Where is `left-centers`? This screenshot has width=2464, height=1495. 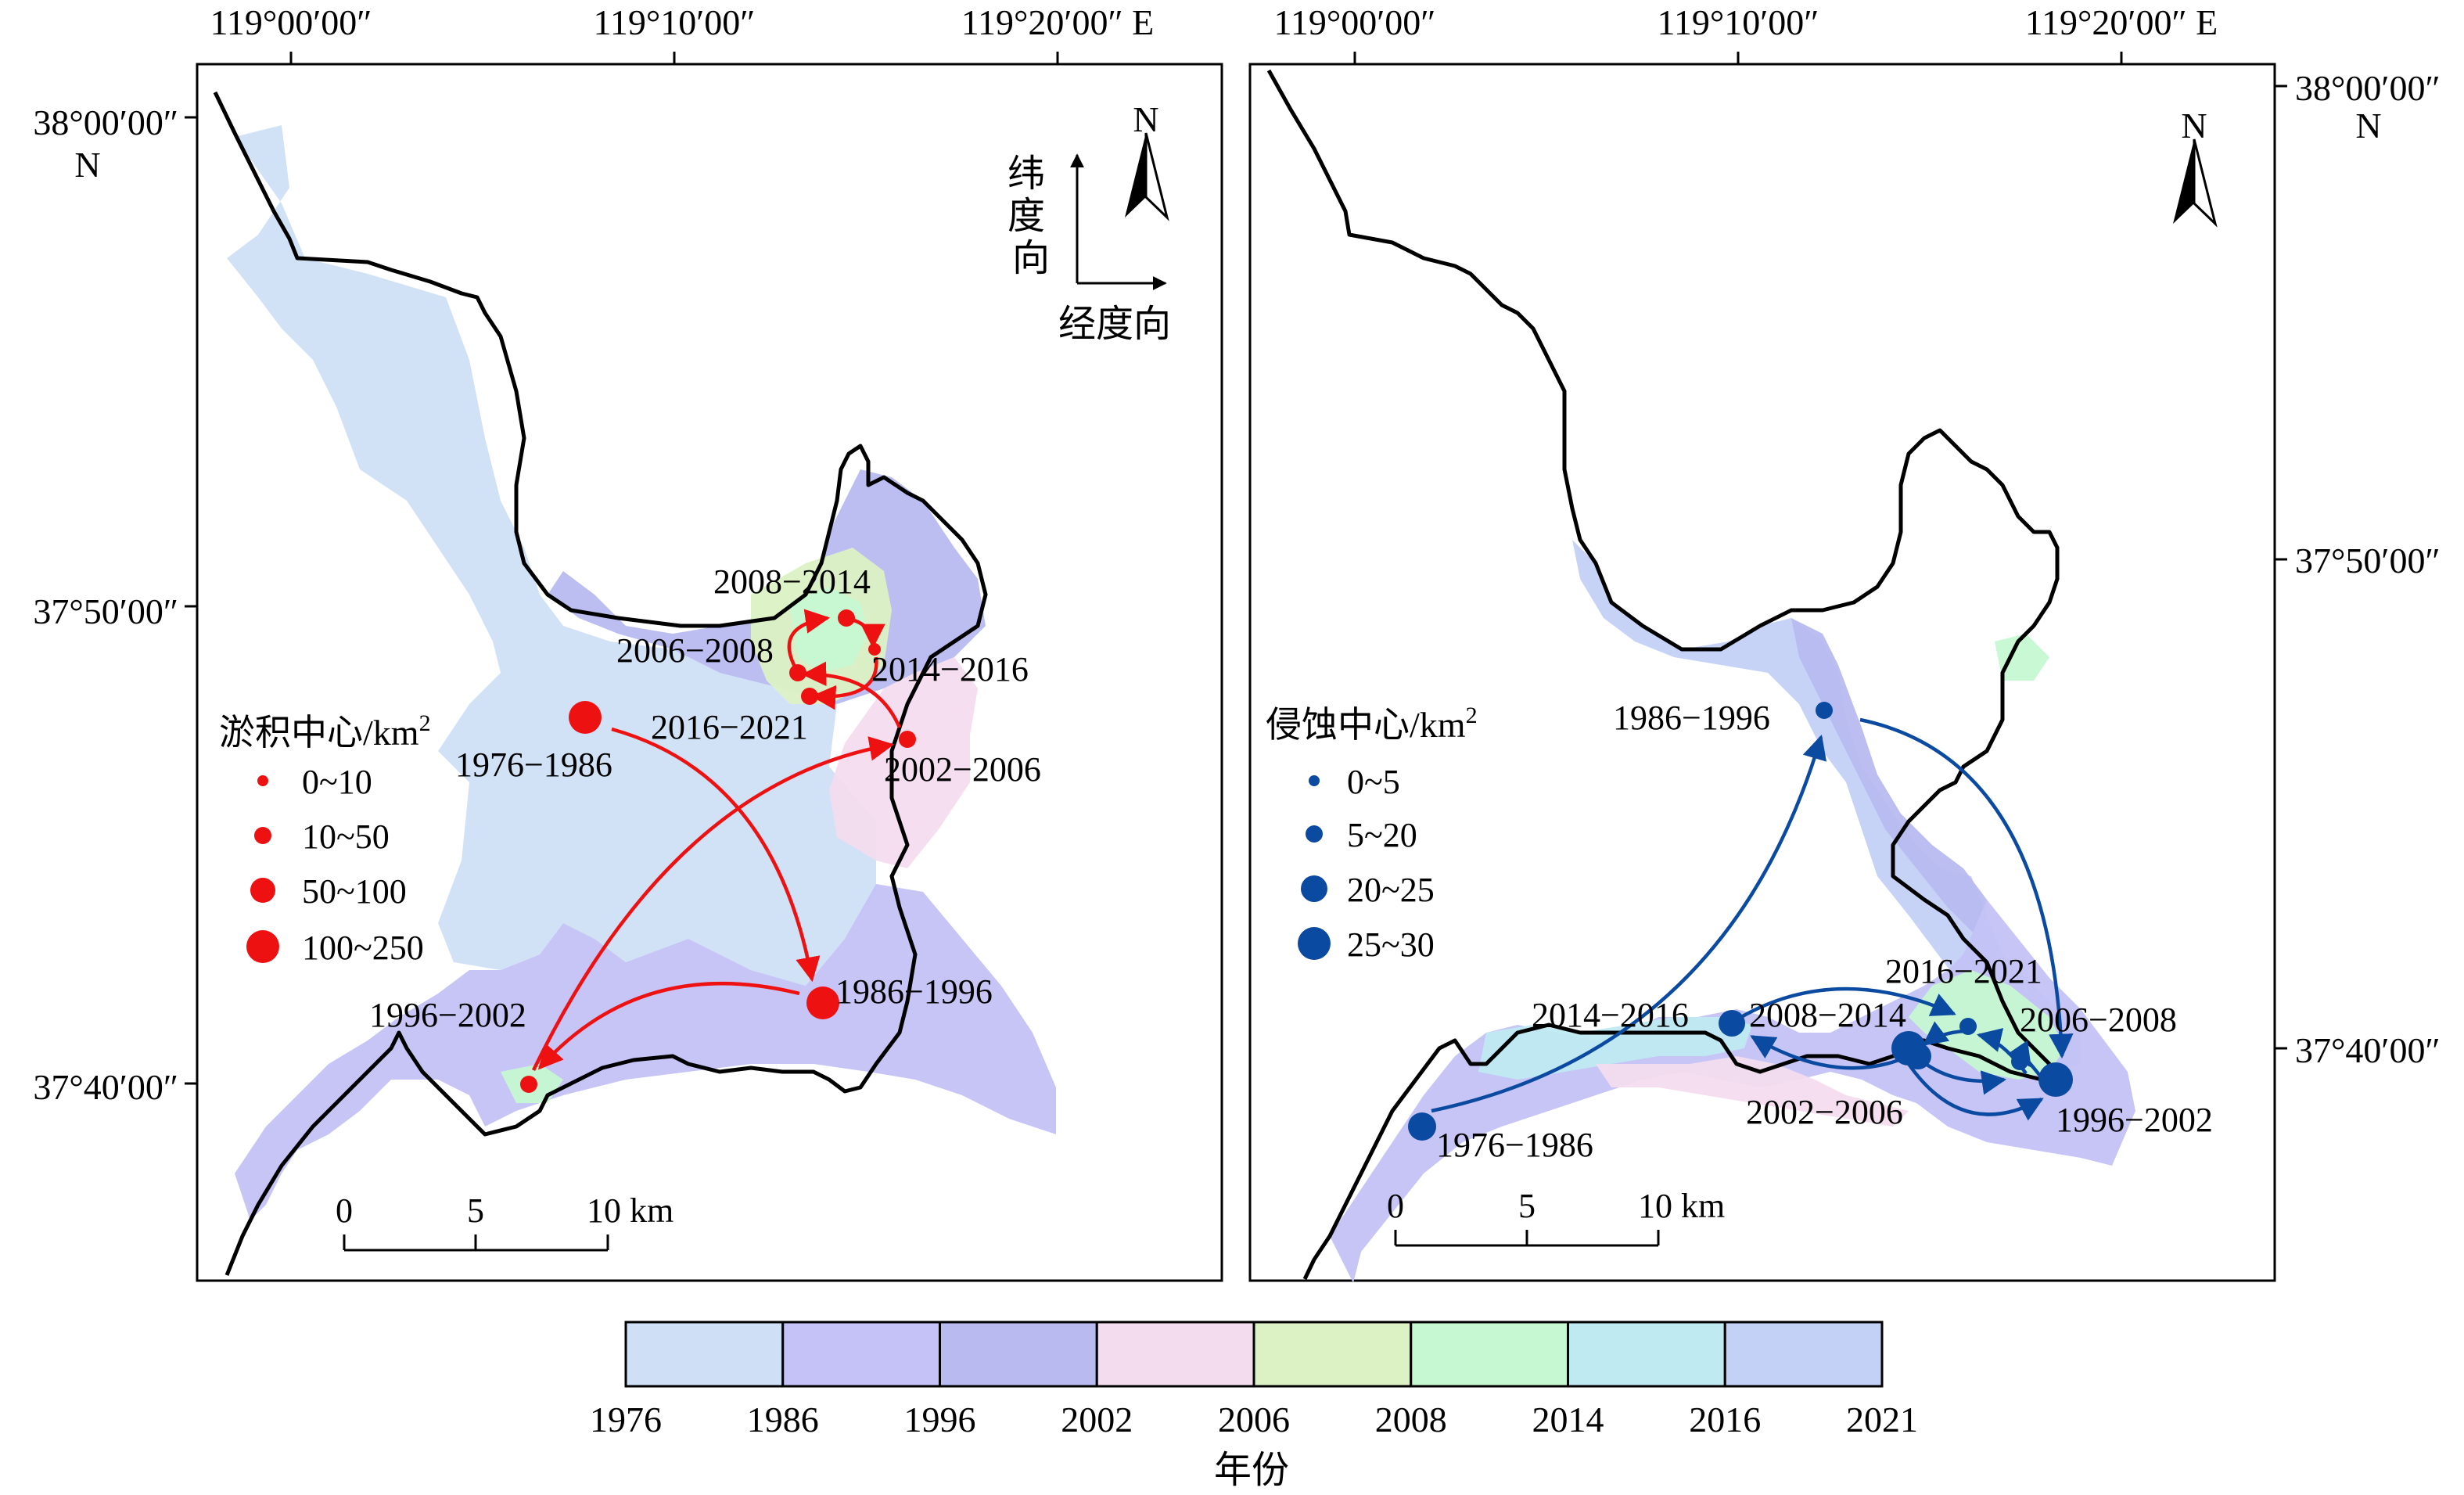
left-centers is located at coordinates (718, 851).